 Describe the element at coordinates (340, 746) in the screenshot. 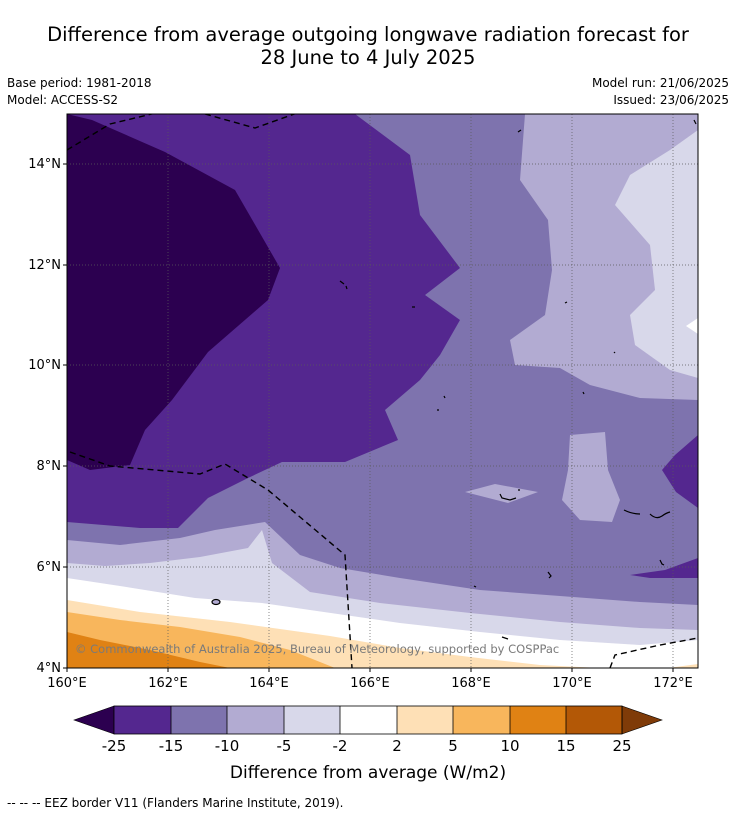

I see `colorbar-tick-label: -2` at that location.